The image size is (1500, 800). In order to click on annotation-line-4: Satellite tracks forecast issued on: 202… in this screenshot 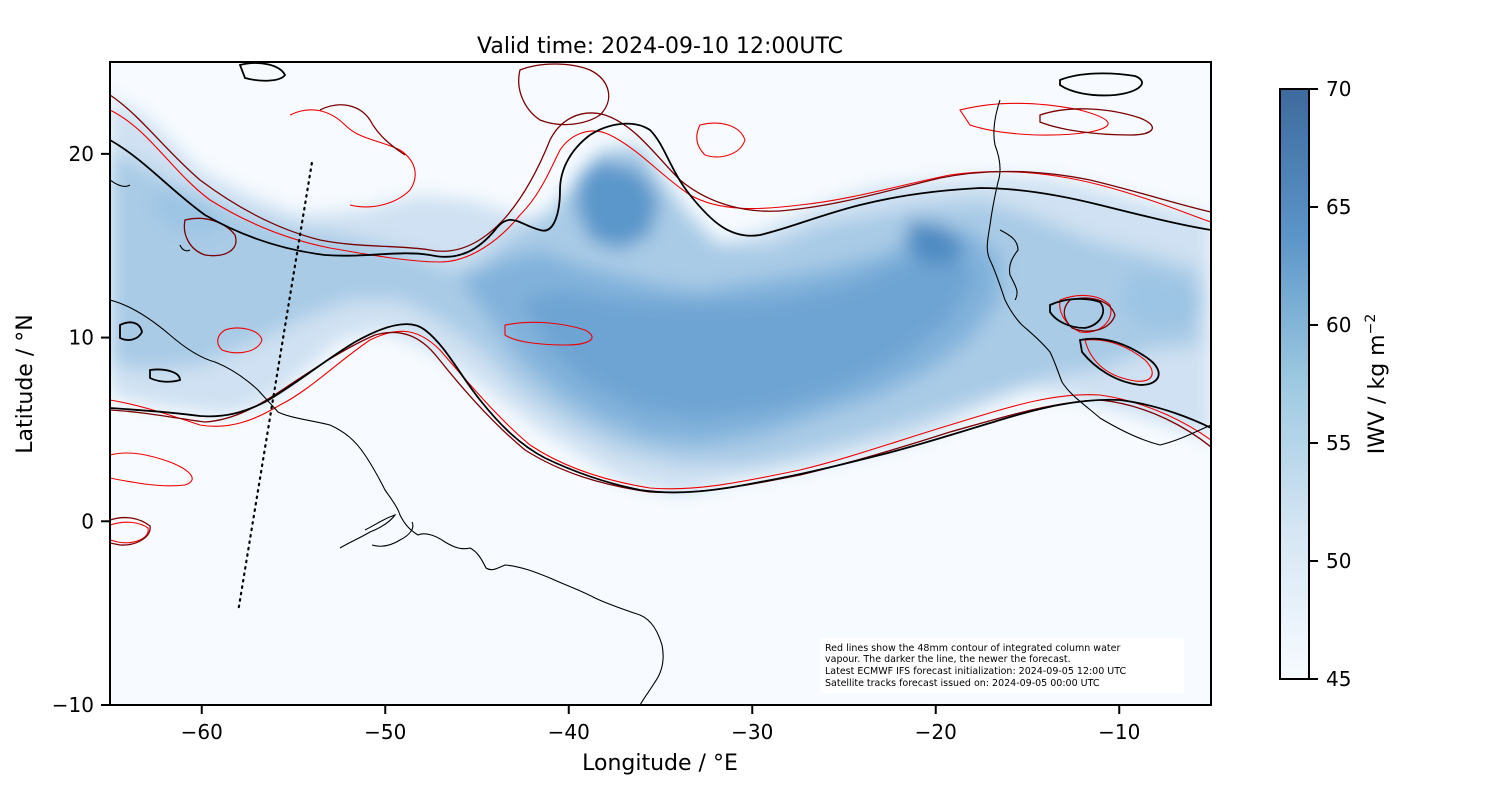, I will do `click(962, 683)`.